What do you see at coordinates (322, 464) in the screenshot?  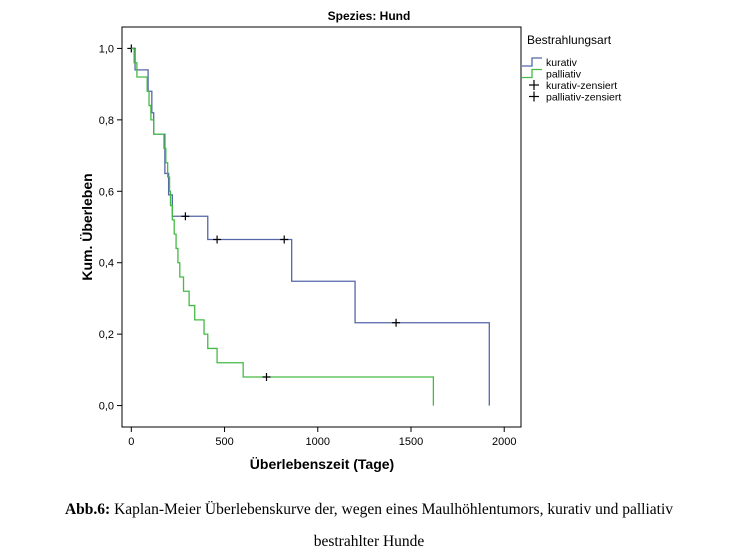 I see `x-axis-label: Überlebenszeit (Tage)` at bounding box center [322, 464].